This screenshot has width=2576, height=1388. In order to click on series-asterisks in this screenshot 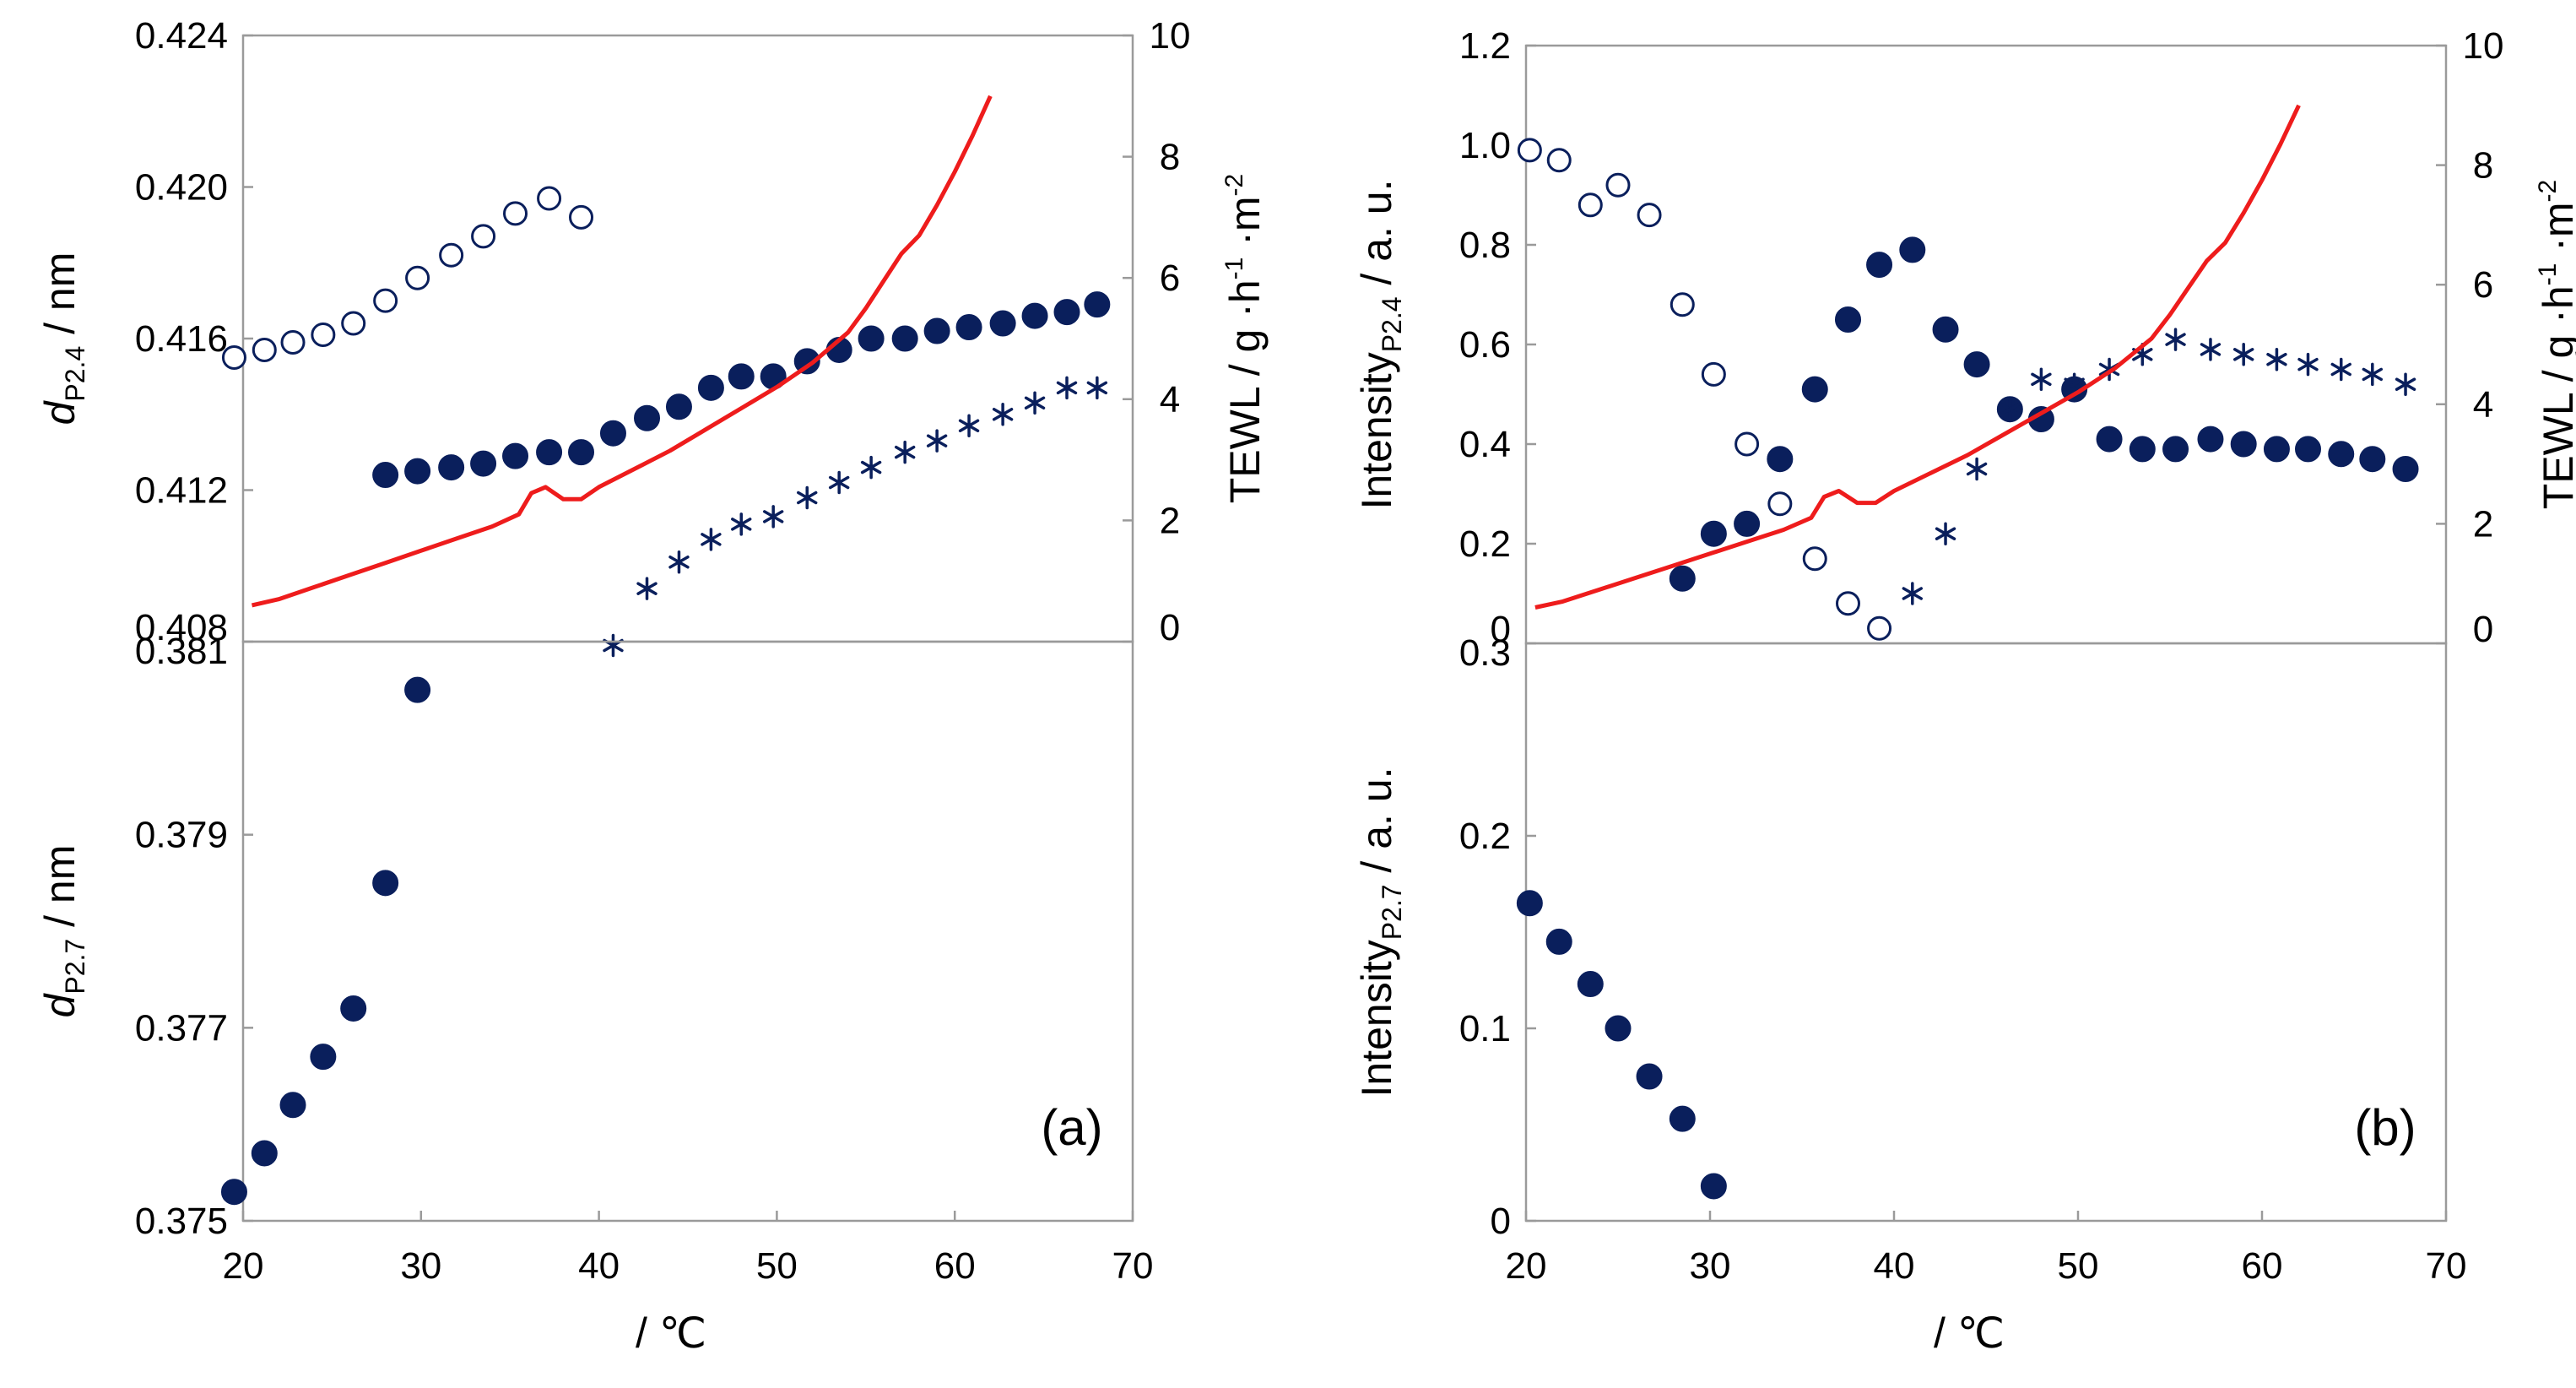, I will do `click(855, 517)`.